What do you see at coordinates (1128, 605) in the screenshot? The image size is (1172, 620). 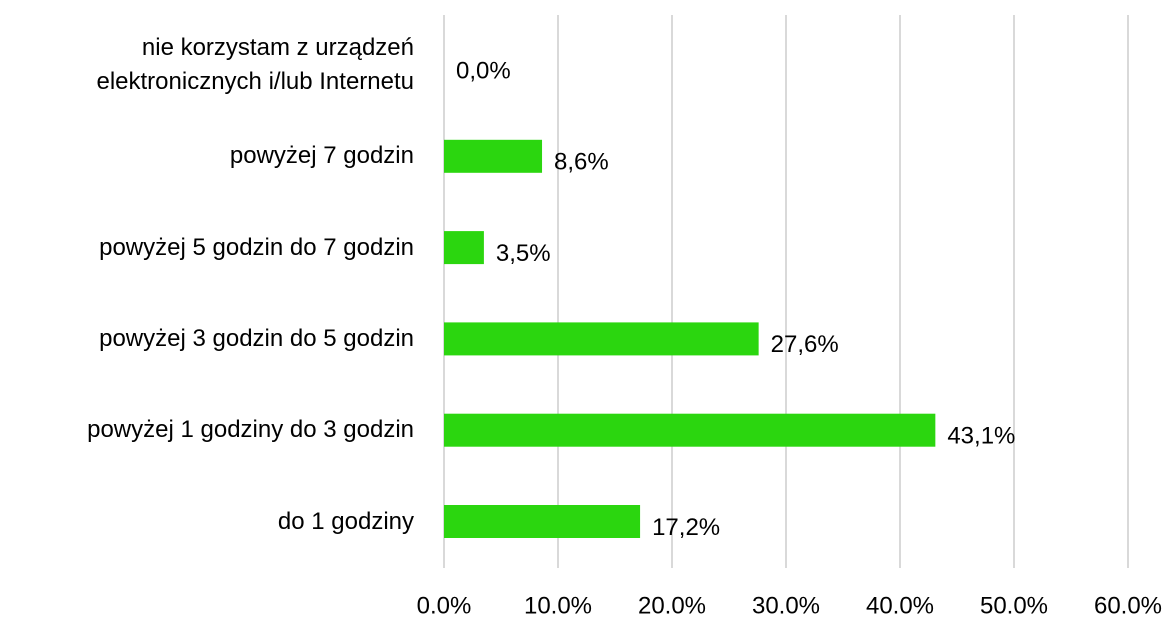 I see `x-tick-label: 60.0%` at bounding box center [1128, 605].